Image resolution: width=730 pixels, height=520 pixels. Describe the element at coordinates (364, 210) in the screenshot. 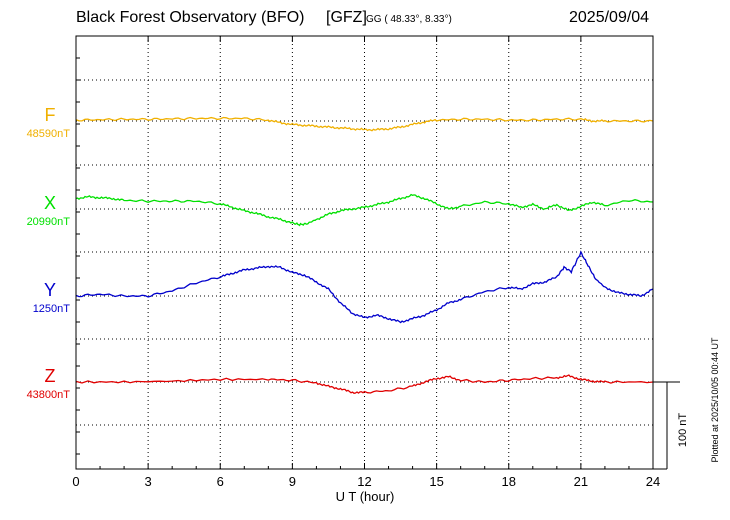

I see `series-line-X` at that location.